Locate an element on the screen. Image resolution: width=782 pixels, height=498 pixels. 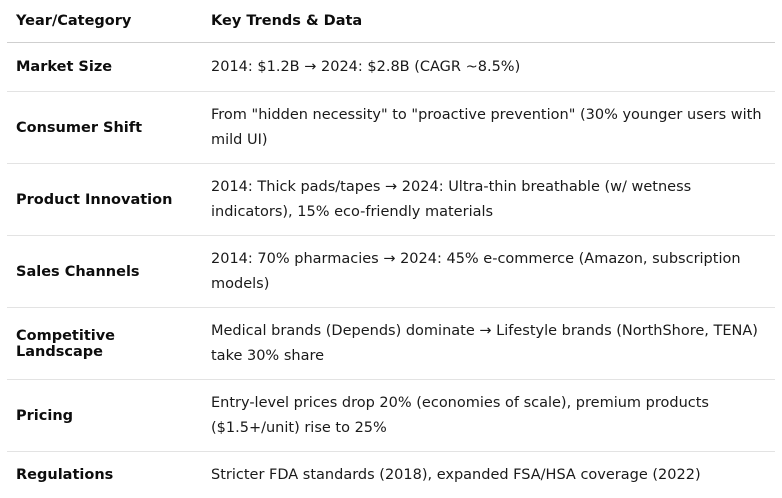
header-row: Year/Category Key Trends & Data is located at coordinates (391, 21).